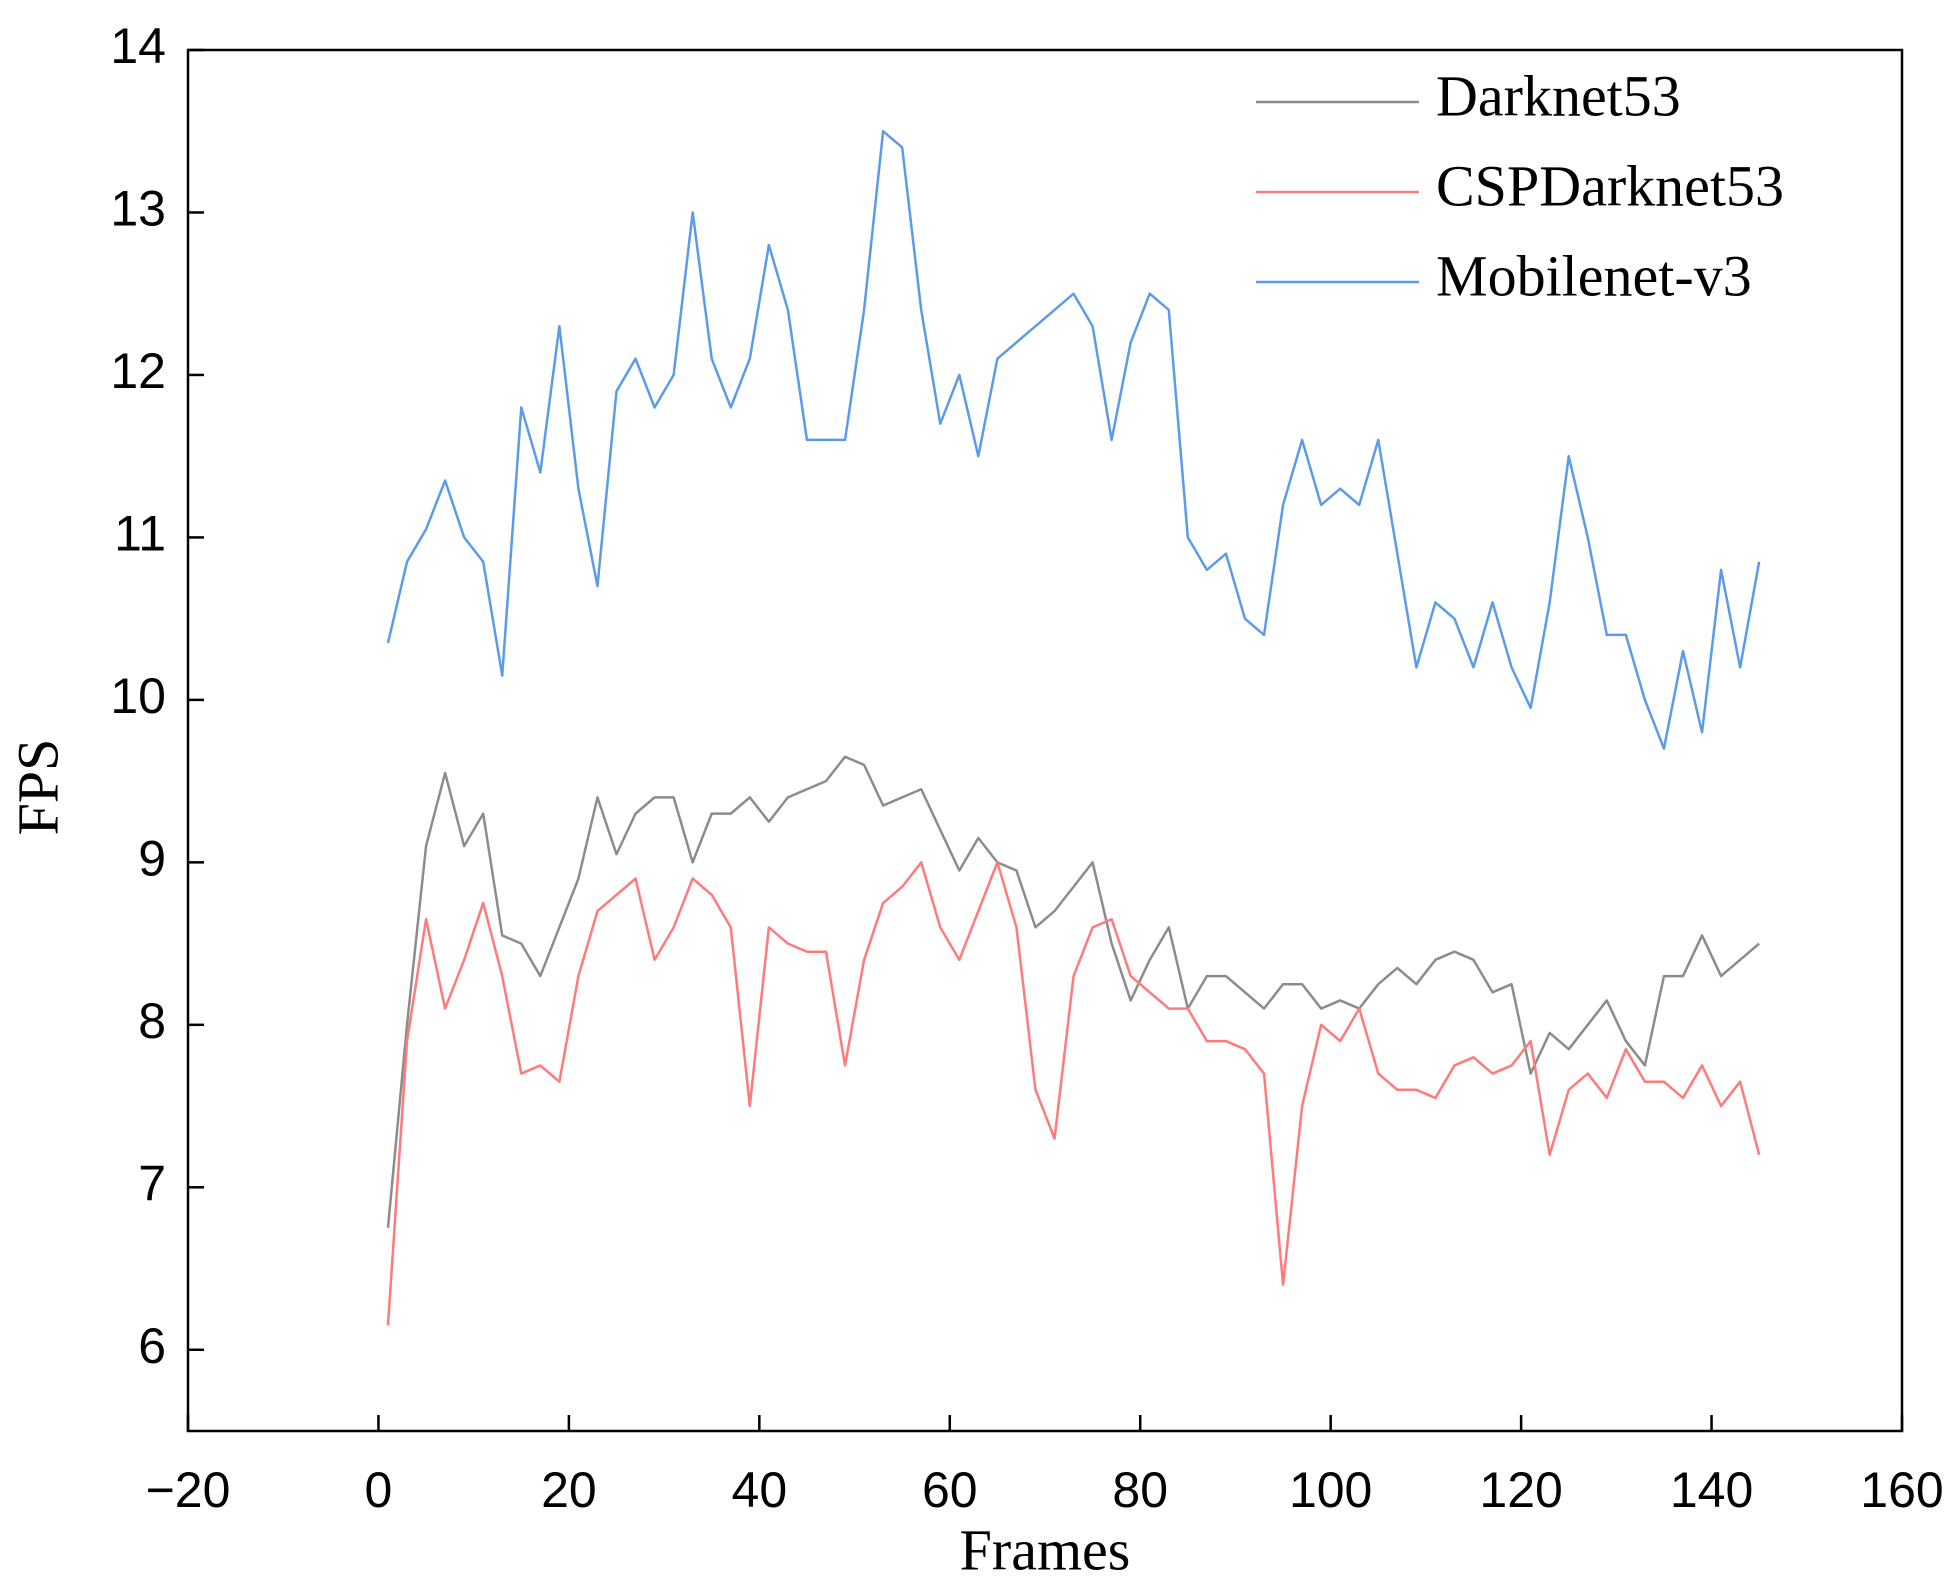 Image resolution: width=1959 pixels, height=1595 pixels. What do you see at coordinates (152, 1346) in the screenshot?
I see `y-tick-label: 6` at bounding box center [152, 1346].